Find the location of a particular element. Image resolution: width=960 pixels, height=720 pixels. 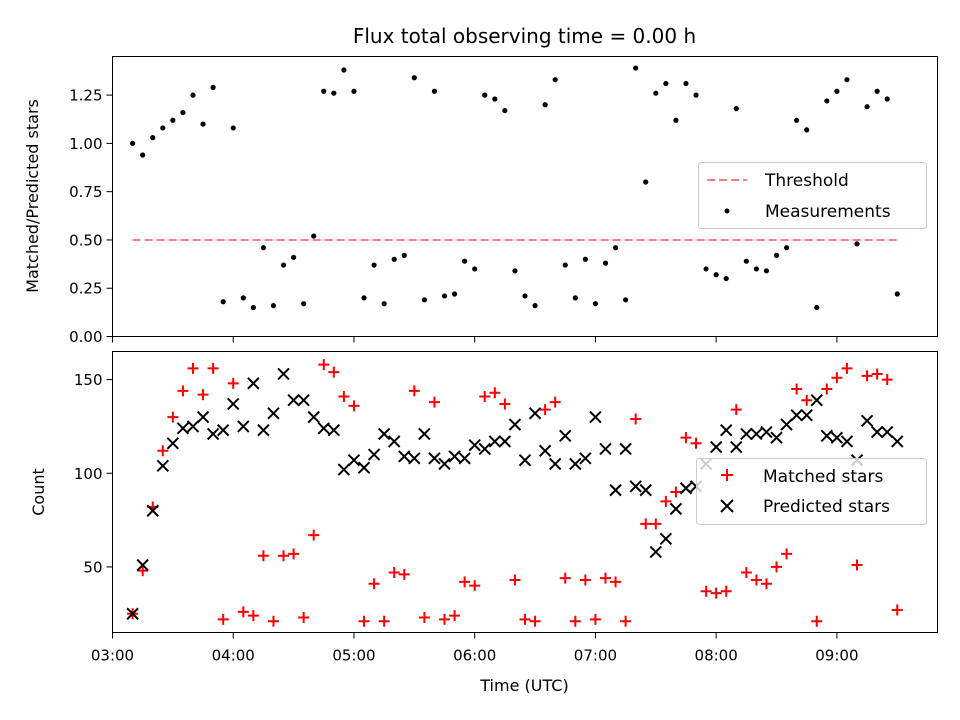

matched-legend-label: Matched stars is located at coordinates (823, 477).